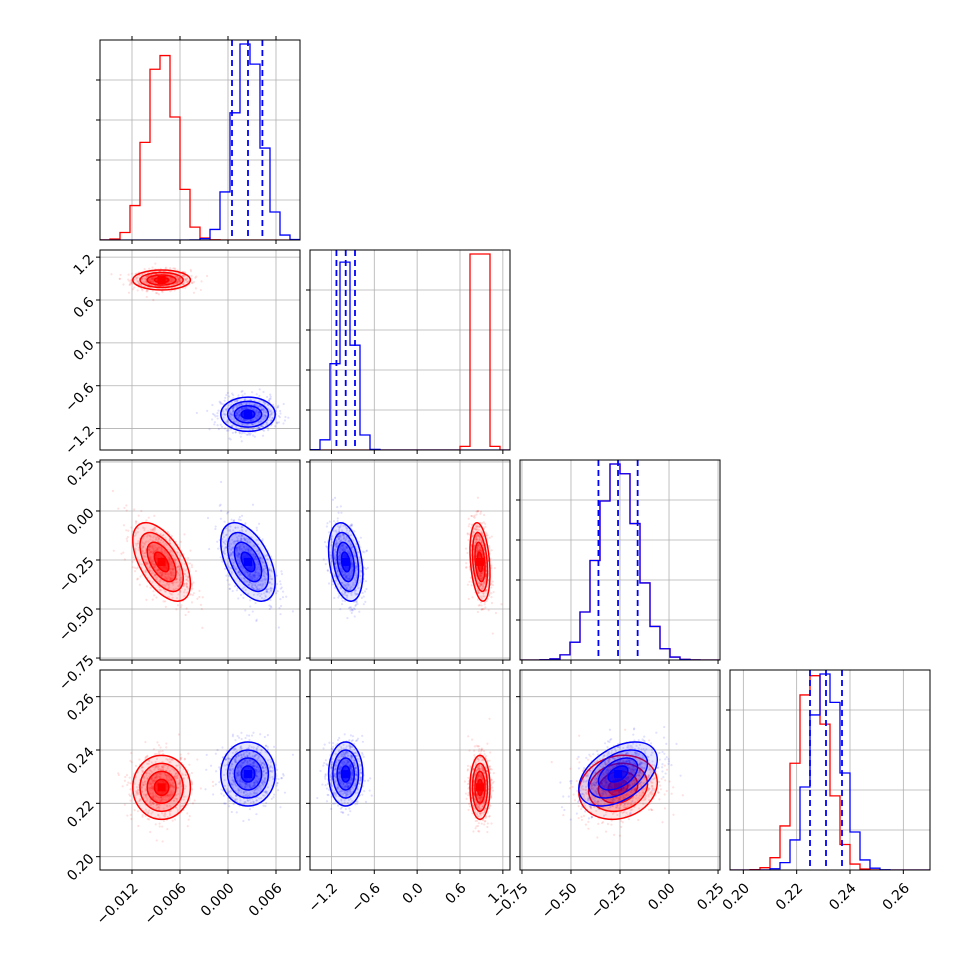 The height and width of the screenshot is (970, 970). I want to click on panel-frame, so click(200, 140).